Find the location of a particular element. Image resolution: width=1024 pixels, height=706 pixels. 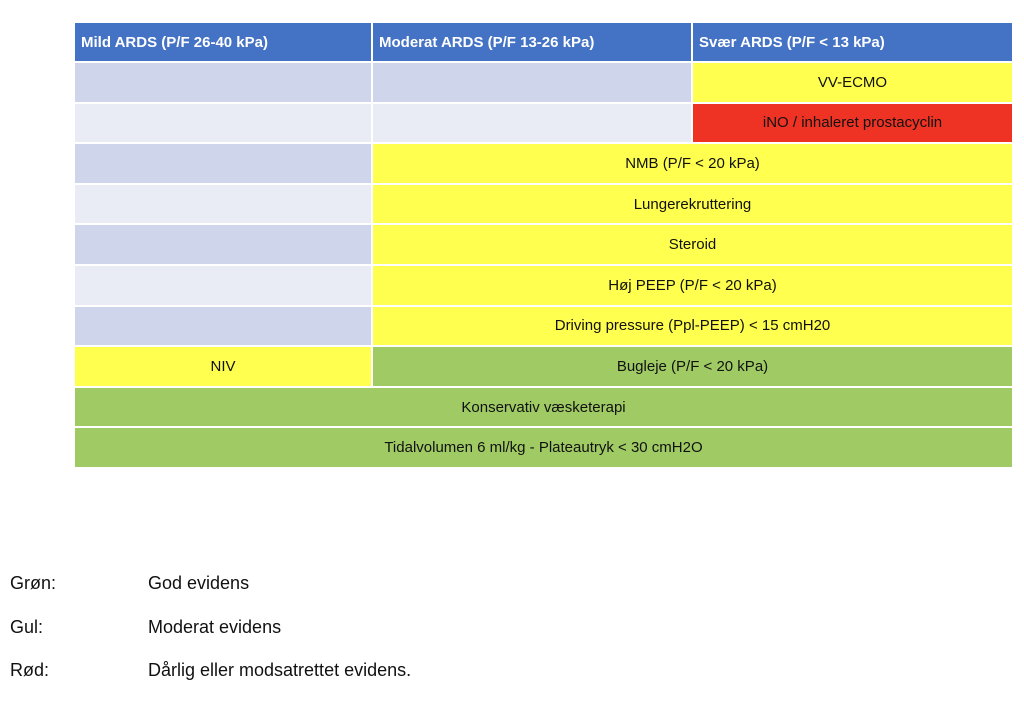

legend-text: Moderat evidens is located at coordinates (215, 627).